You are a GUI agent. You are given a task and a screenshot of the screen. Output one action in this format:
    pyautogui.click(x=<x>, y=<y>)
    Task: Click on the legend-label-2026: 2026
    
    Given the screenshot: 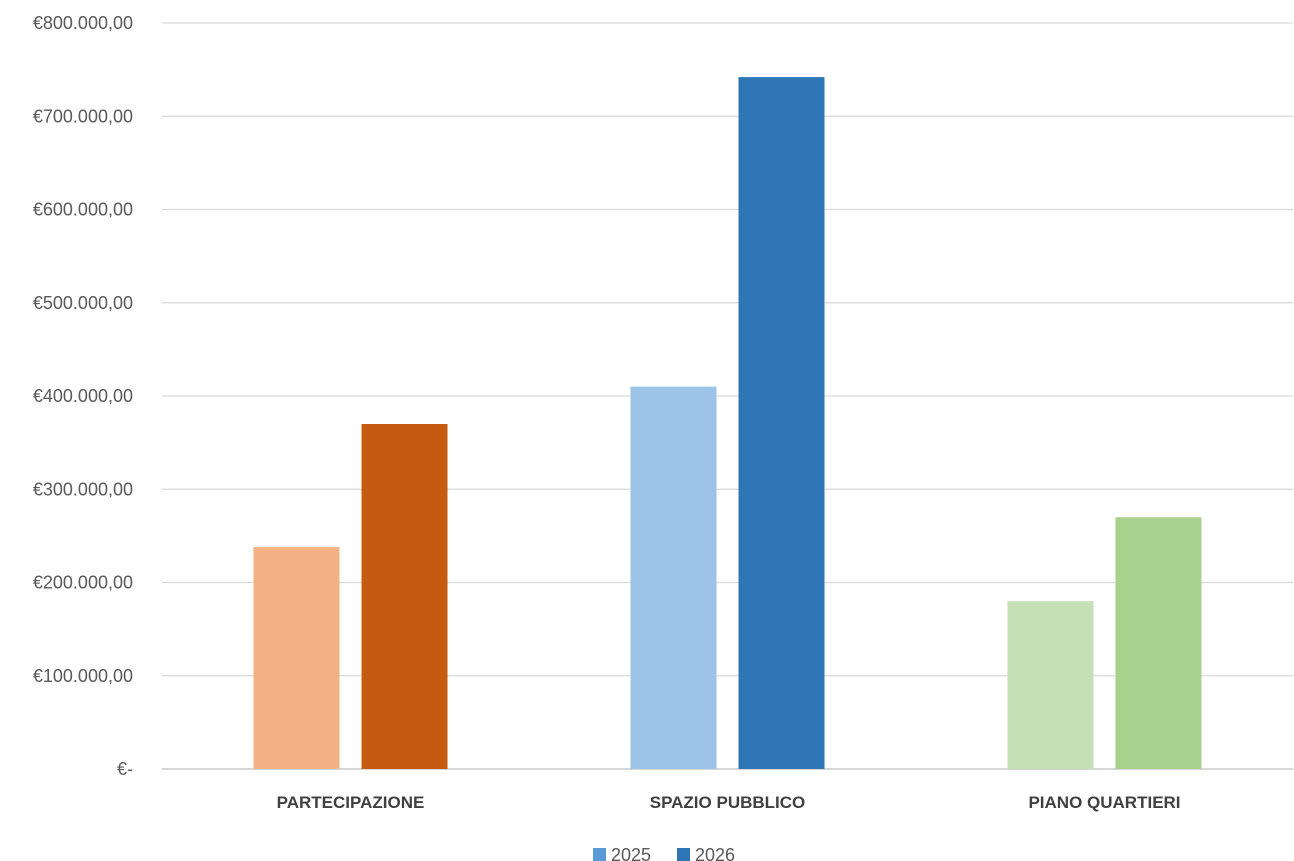 What is the action you would take?
    pyautogui.click(x=715, y=853)
    